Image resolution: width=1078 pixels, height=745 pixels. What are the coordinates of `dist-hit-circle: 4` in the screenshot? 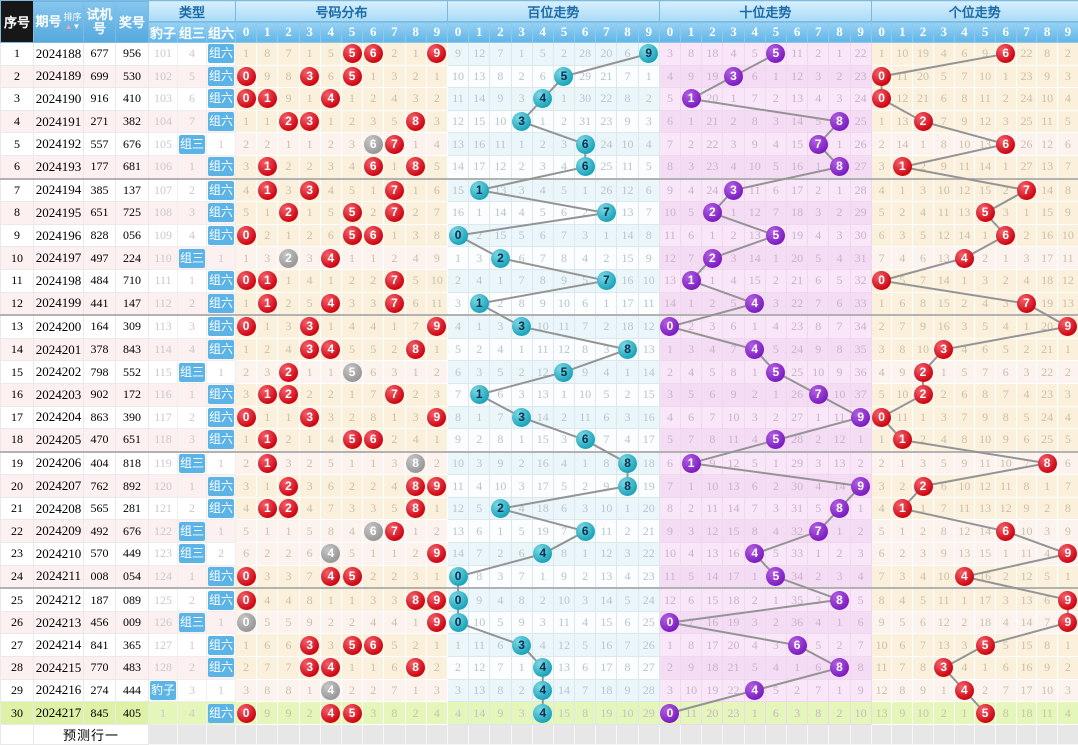 It's located at (330, 667).